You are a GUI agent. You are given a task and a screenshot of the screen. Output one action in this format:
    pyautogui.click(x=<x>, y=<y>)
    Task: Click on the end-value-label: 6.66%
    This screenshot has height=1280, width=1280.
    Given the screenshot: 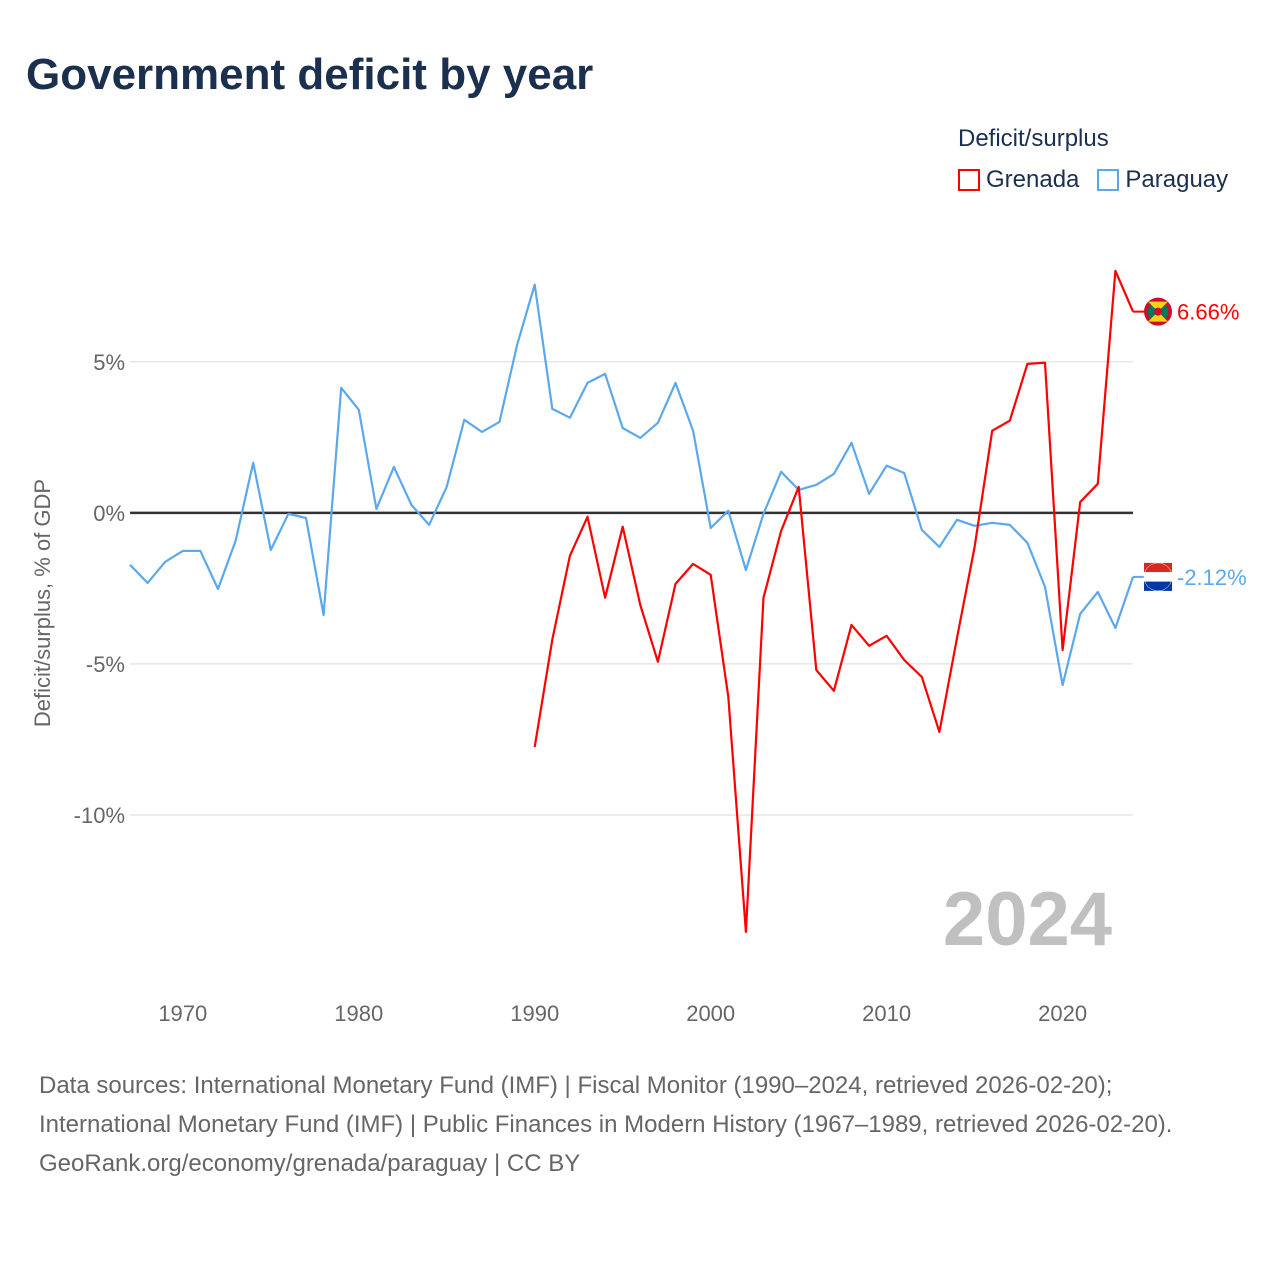 What is the action you would take?
    pyautogui.click(x=1208, y=312)
    